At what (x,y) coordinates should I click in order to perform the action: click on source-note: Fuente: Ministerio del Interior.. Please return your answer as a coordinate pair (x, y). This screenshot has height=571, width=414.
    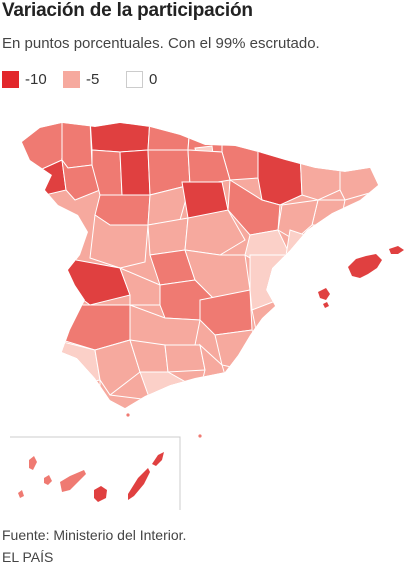
    Looking at the image, I should click on (94, 535).